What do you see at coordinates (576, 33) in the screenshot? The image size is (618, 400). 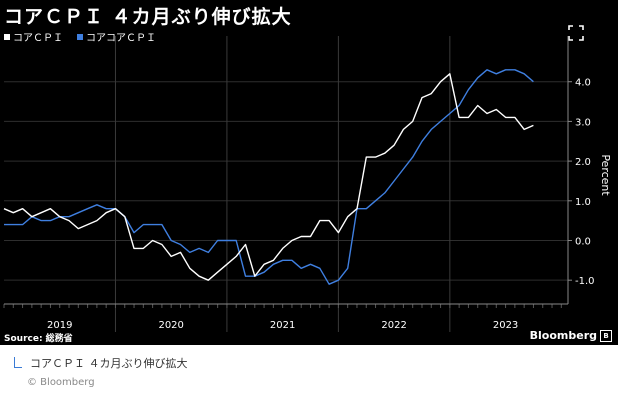 I see `expand-icon` at bounding box center [576, 33].